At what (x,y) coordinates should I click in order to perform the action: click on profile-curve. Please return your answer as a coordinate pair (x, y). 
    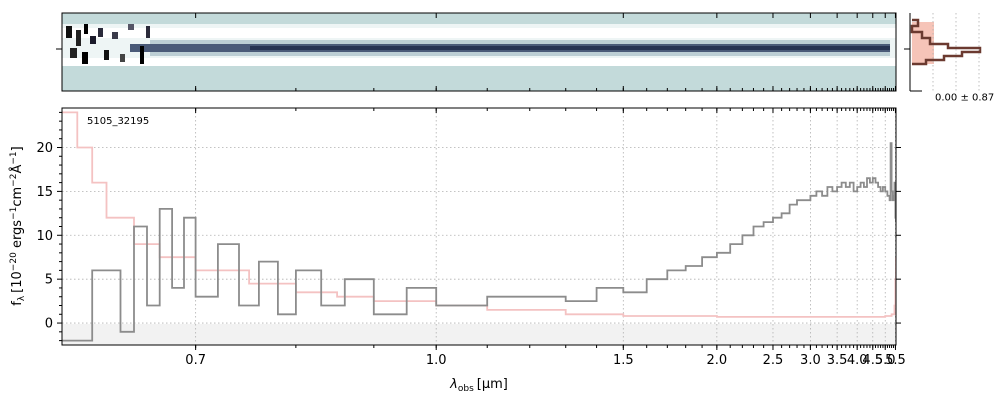
    Looking at the image, I should click on (946, 42).